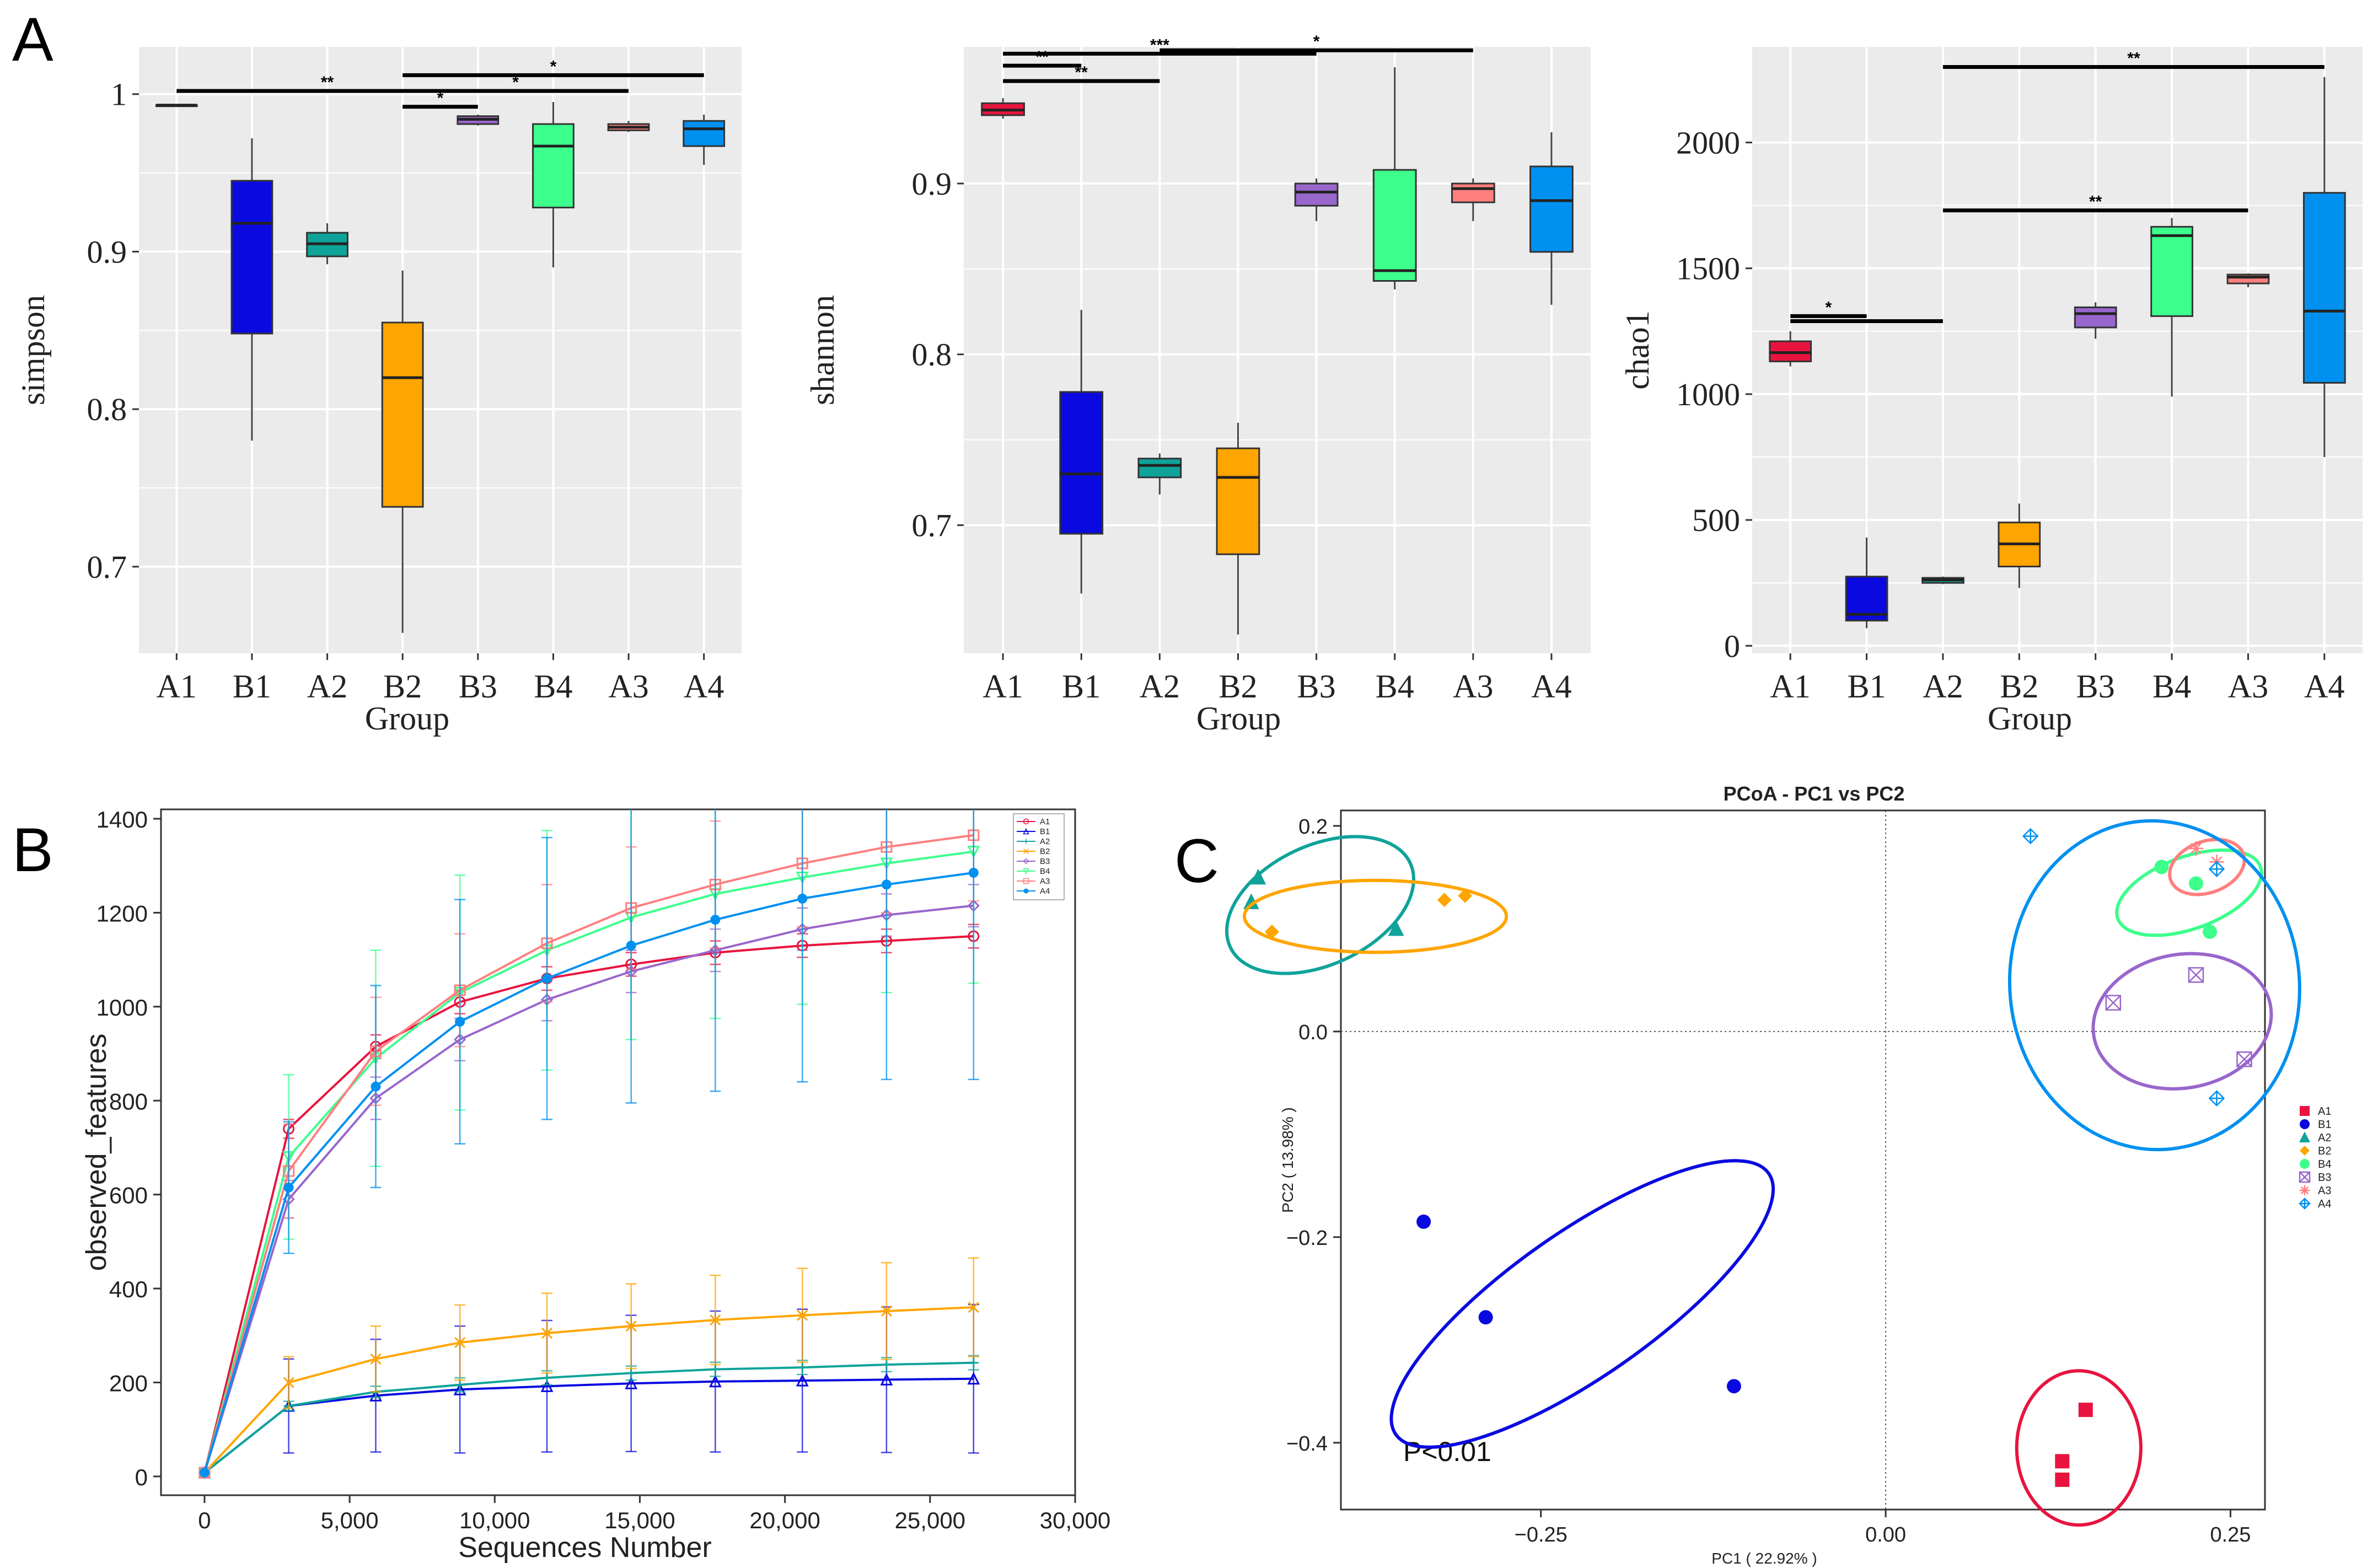  I want to click on rarefaction-legend-marker-B2, so click(1026, 851).